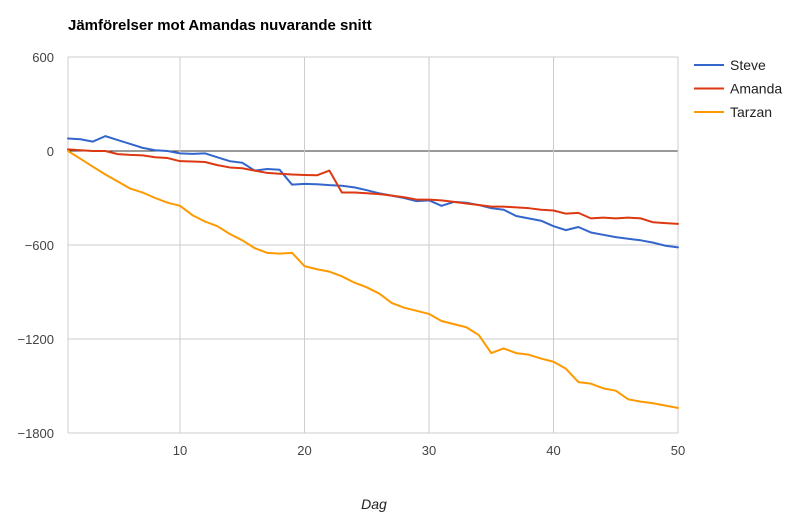  I want to click on legend-entry-steve: Steve, so click(730, 65).